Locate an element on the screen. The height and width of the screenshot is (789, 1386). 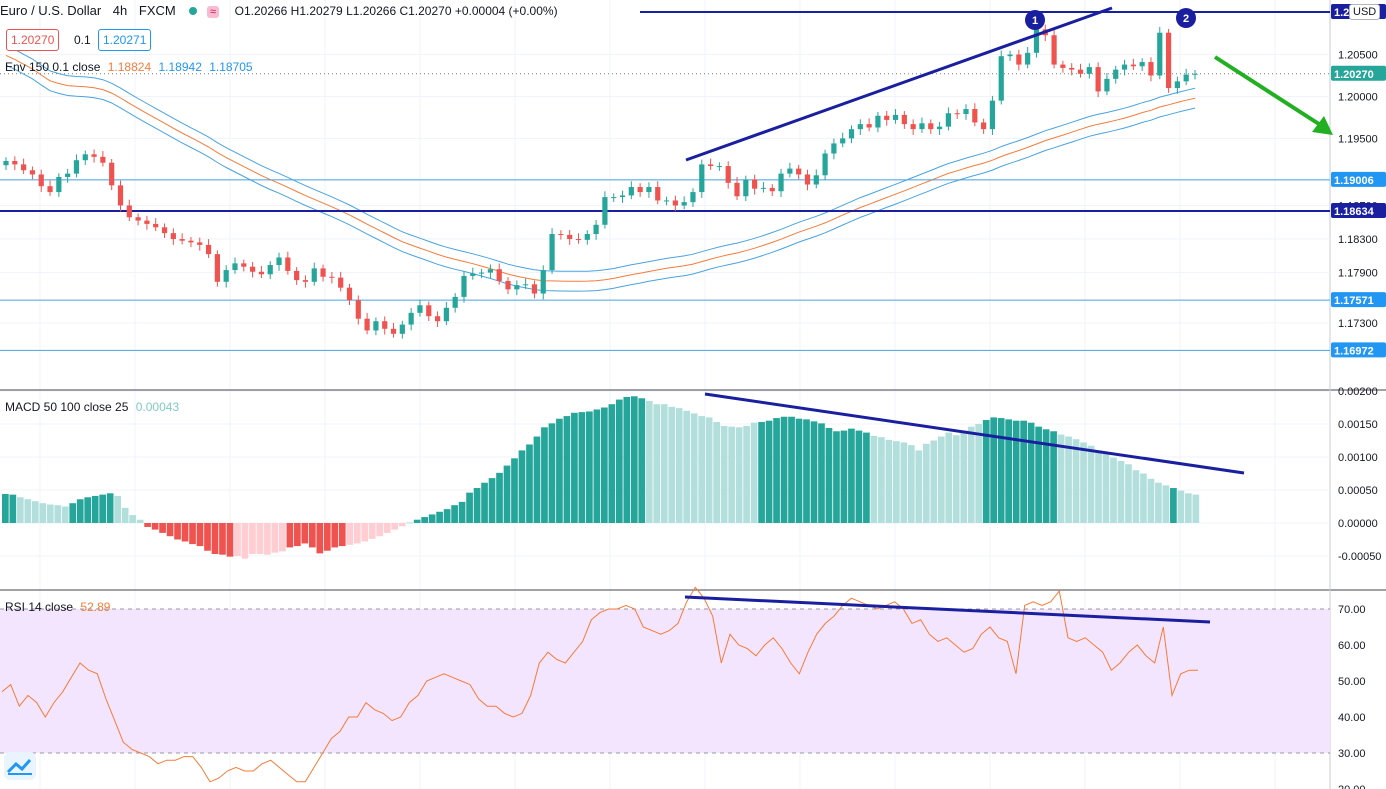
rsi-legend: RSI 14 close 52.89 is located at coordinates (57, 607).